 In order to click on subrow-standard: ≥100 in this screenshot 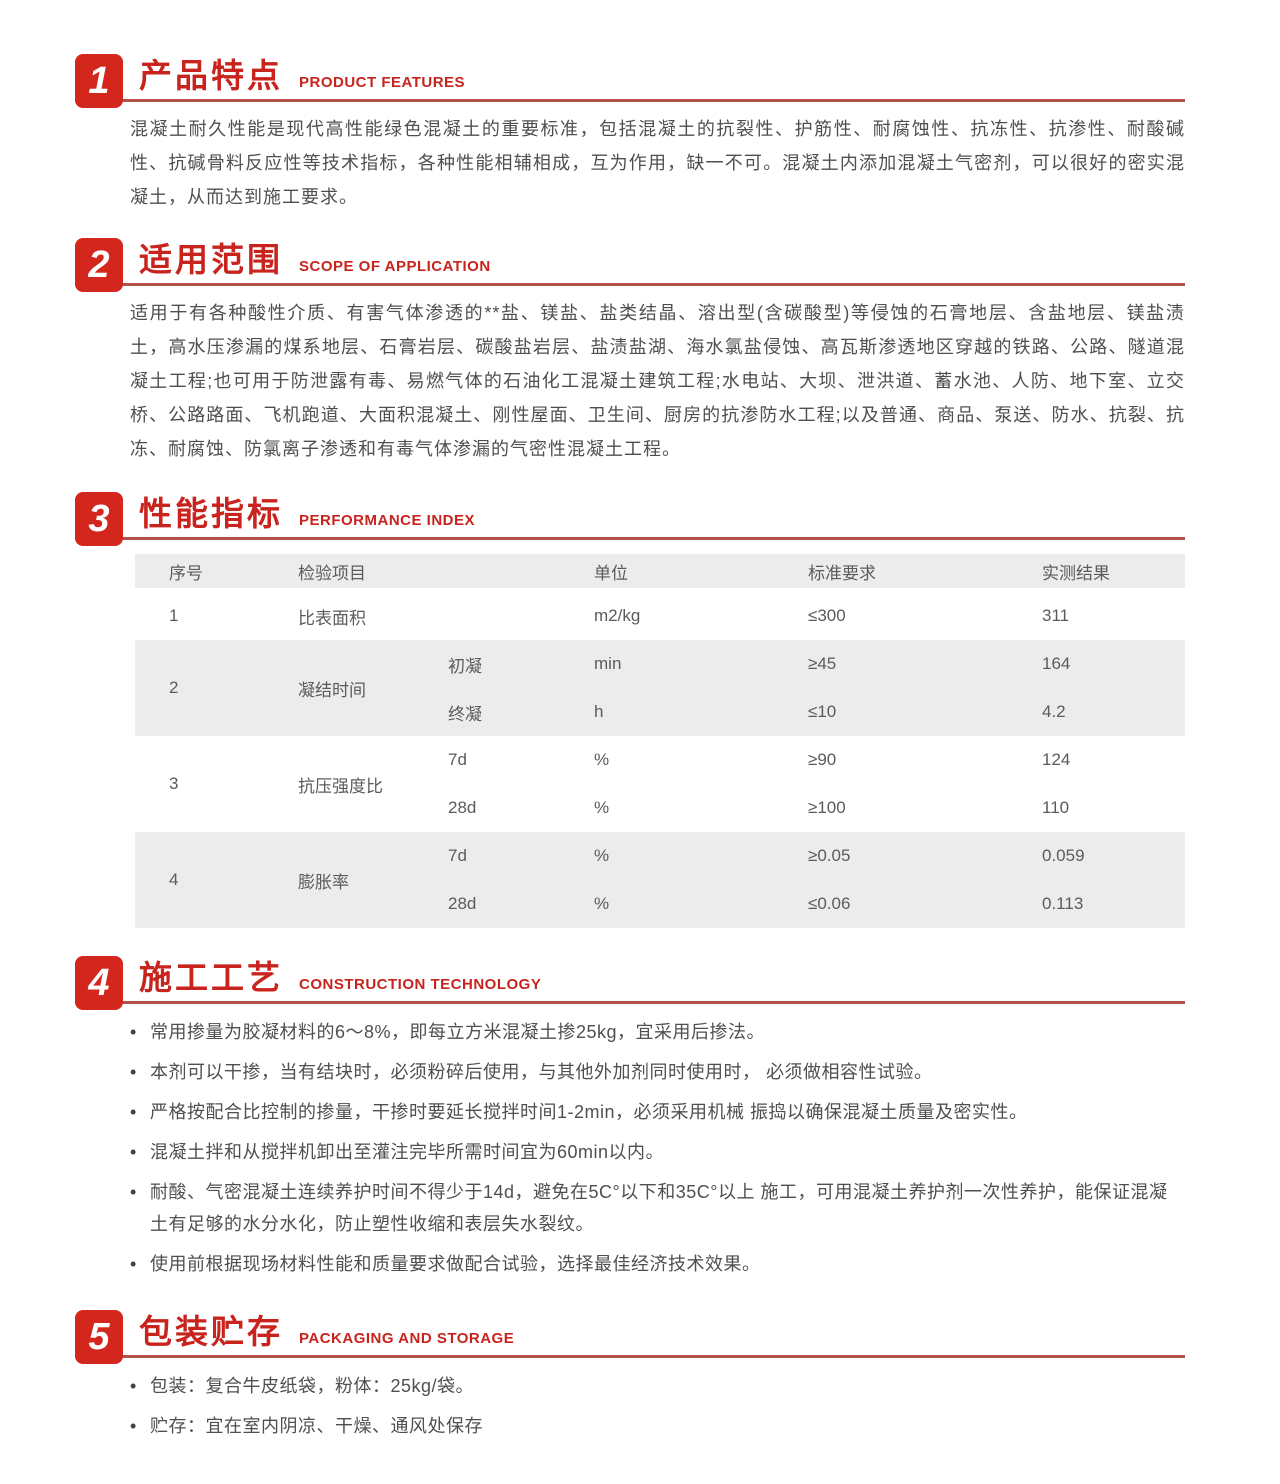, I will do `click(827, 807)`.